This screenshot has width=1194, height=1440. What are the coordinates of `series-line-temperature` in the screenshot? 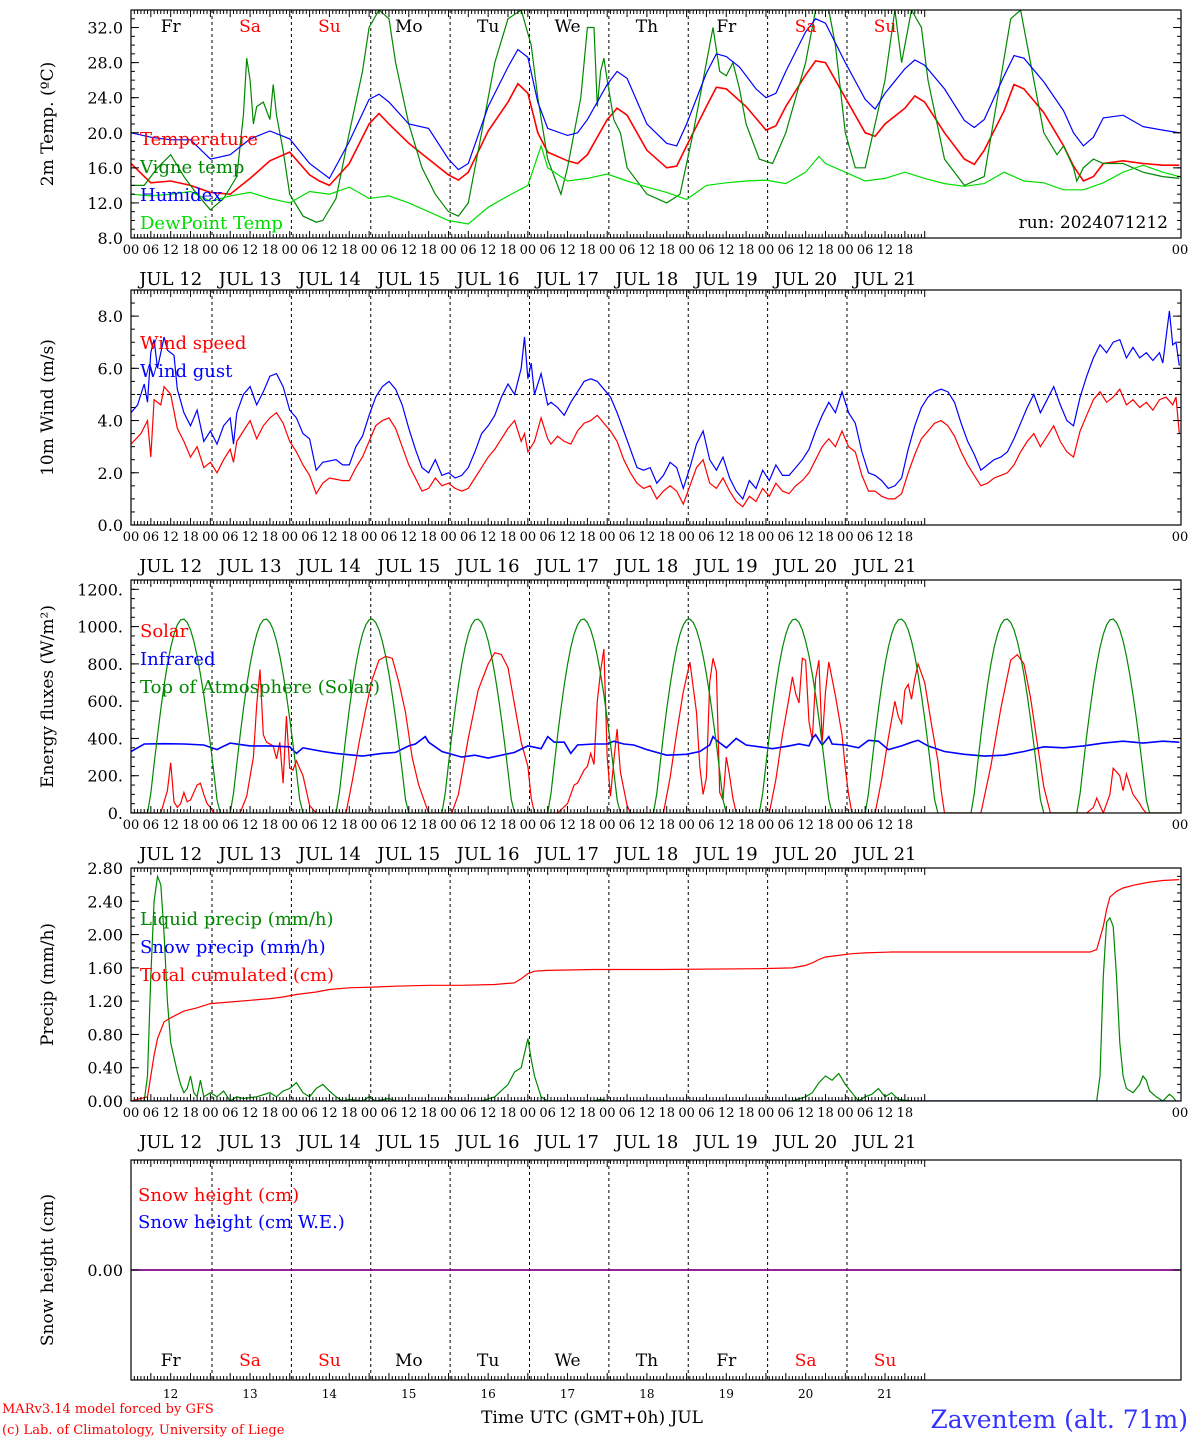 It's located at (655, 128).